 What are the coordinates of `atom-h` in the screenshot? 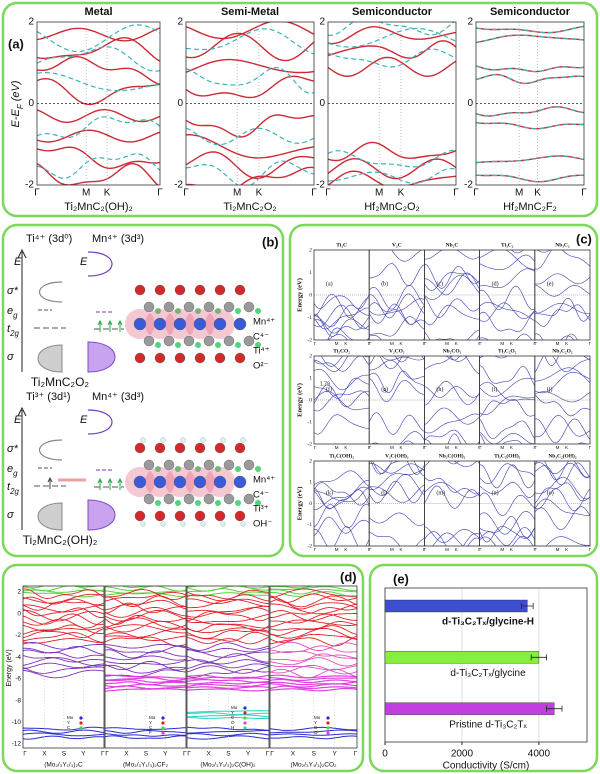 It's located at (243, 524).